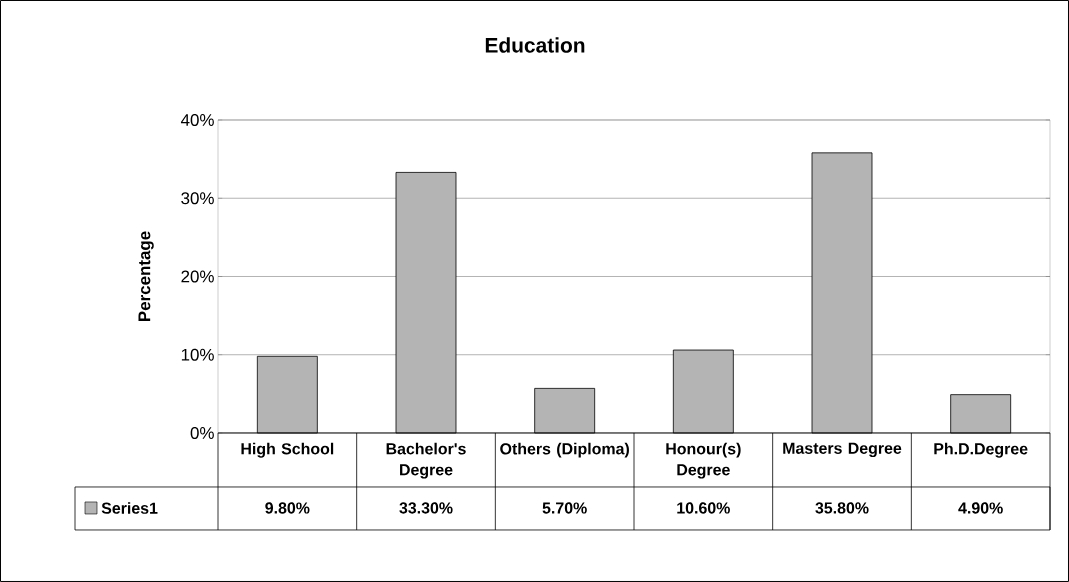  What do you see at coordinates (426, 460) in the screenshot?
I see `x-tick-label: Bachelor's Degree` at bounding box center [426, 460].